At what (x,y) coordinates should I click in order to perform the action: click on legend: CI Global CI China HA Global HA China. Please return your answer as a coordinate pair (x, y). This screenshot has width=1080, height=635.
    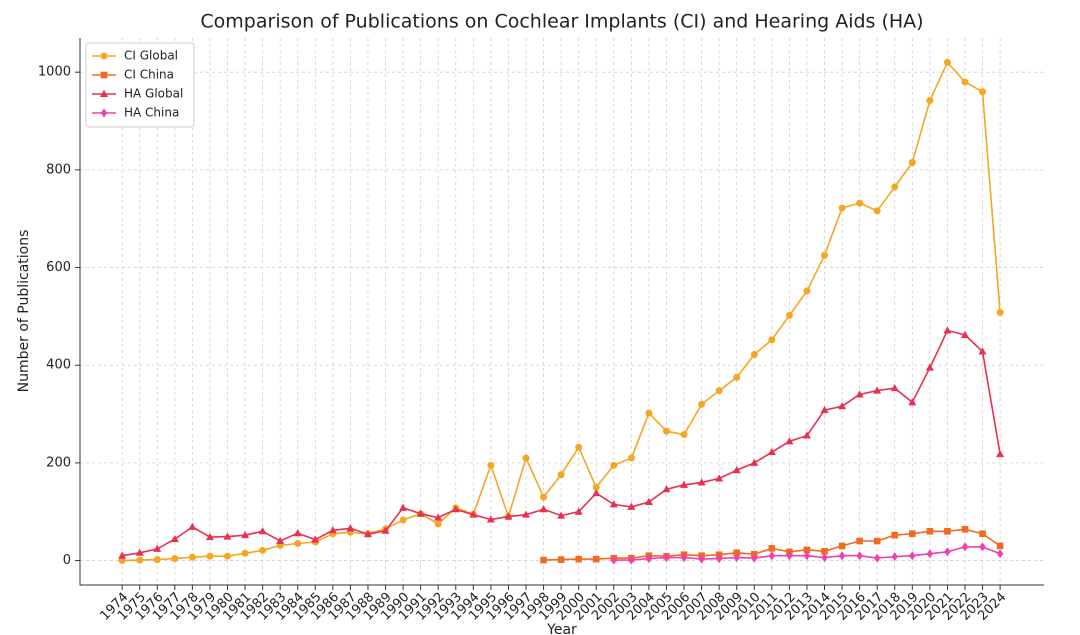
    Looking at the image, I should click on (140, 85).